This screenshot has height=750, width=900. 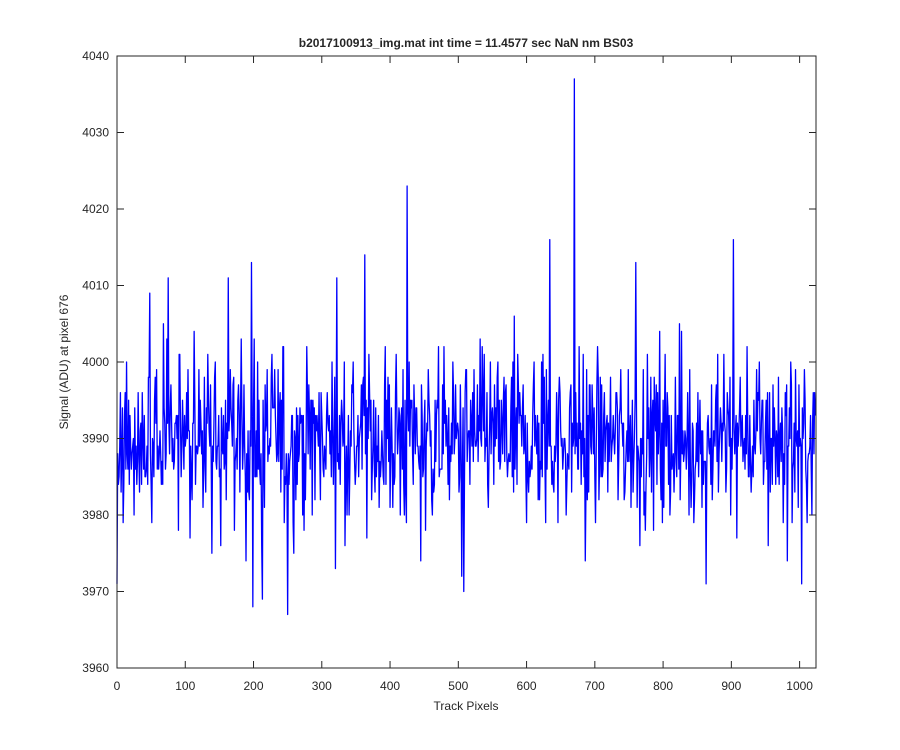 I want to click on y-tick-label: 4010, so click(x=95, y=286).